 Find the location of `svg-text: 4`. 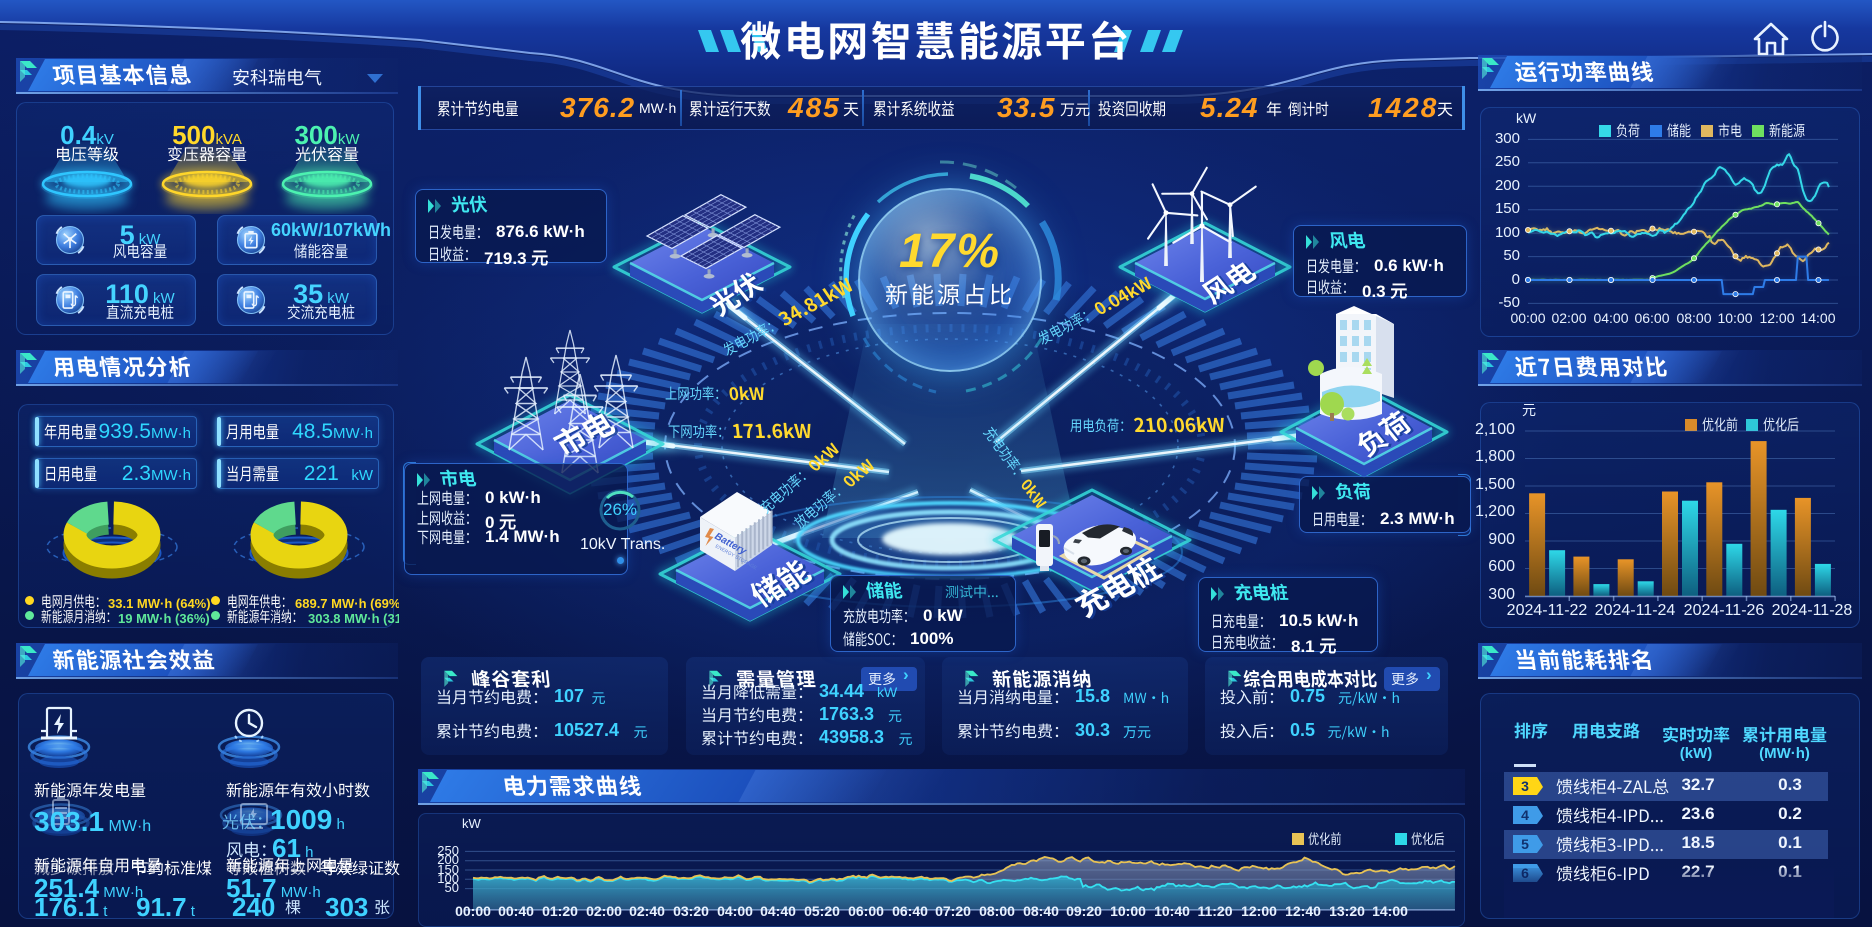

svg-text: 4 is located at coordinates (1525, 815).